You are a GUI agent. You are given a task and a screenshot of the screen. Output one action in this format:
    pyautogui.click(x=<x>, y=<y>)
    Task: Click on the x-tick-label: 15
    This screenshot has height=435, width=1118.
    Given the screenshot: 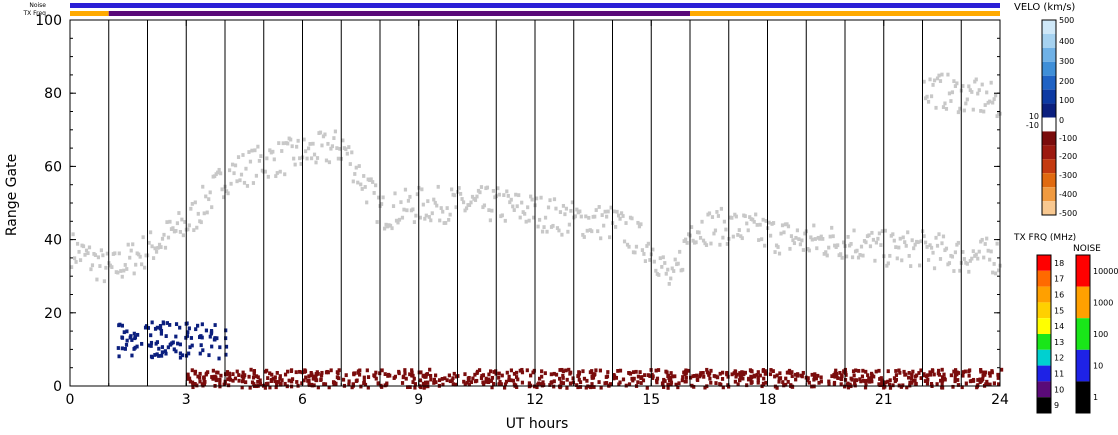 What is the action you would take?
    pyautogui.click(x=651, y=400)
    